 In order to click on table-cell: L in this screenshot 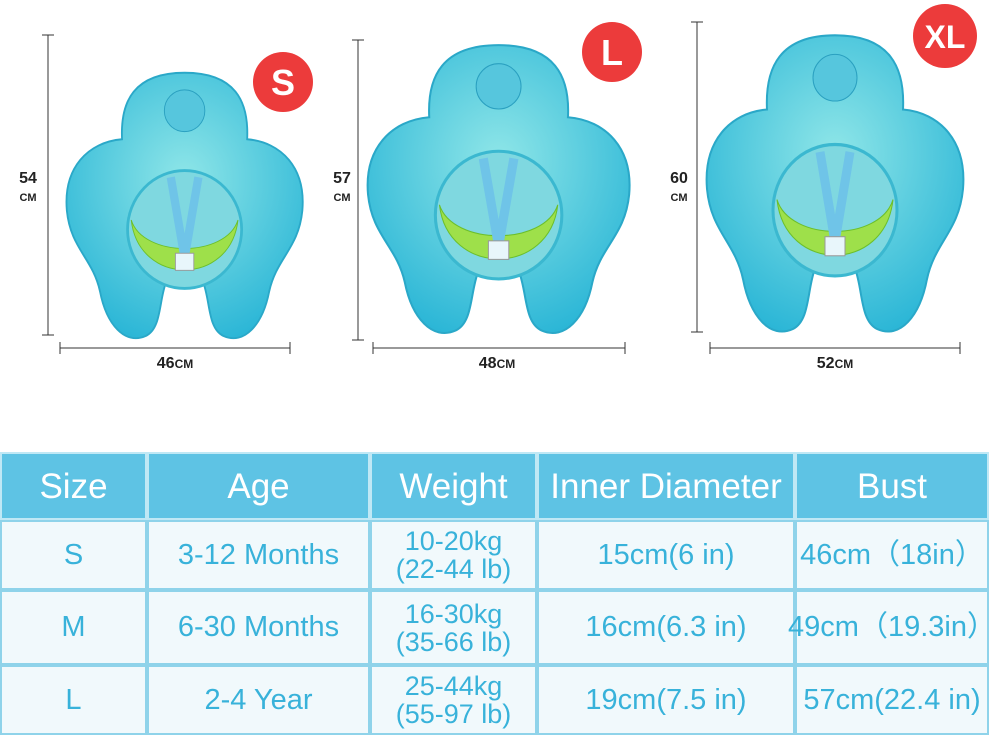, I will do `click(73, 700)`.